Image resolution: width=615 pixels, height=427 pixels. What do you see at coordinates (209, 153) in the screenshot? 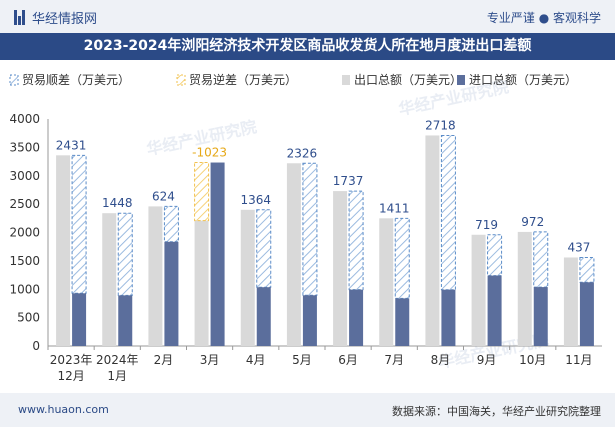
I see `balance-data-label: -1023` at bounding box center [209, 153].